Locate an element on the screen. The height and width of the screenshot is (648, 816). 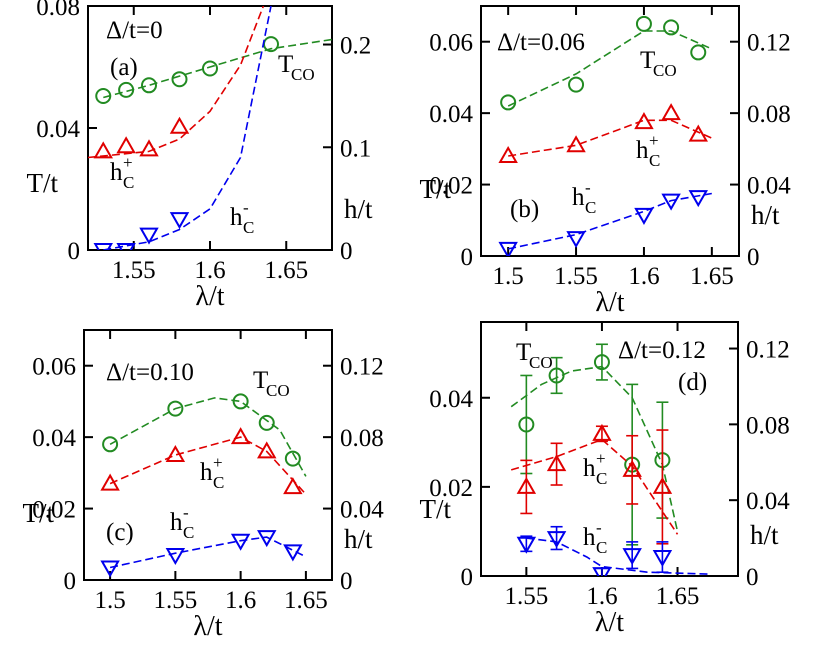
y-tick-label-right: 0.1 is located at coordinates (355, 148).